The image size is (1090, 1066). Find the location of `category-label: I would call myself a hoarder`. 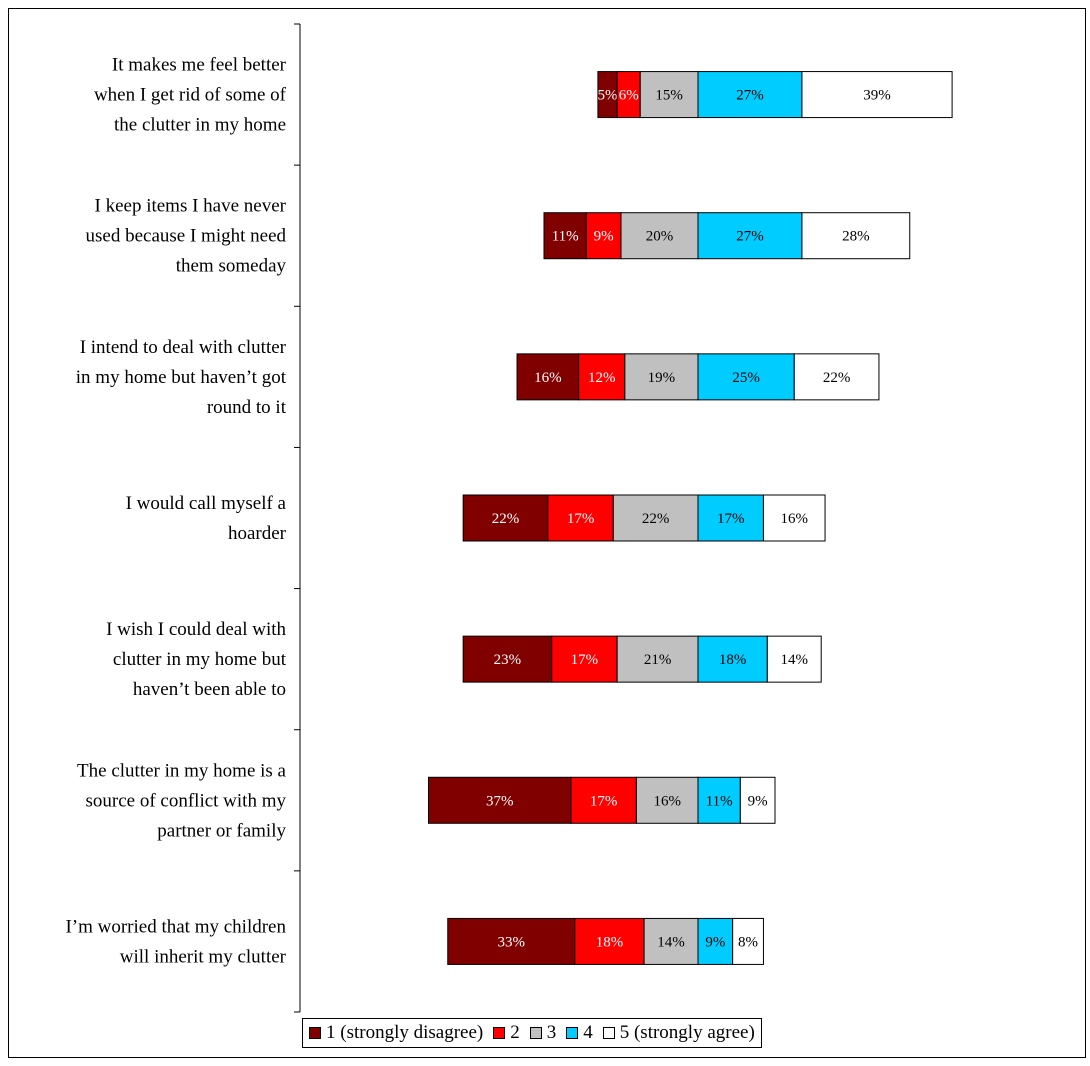

category-label: I would call myself a hoarder is located at coordinates (206, 518).